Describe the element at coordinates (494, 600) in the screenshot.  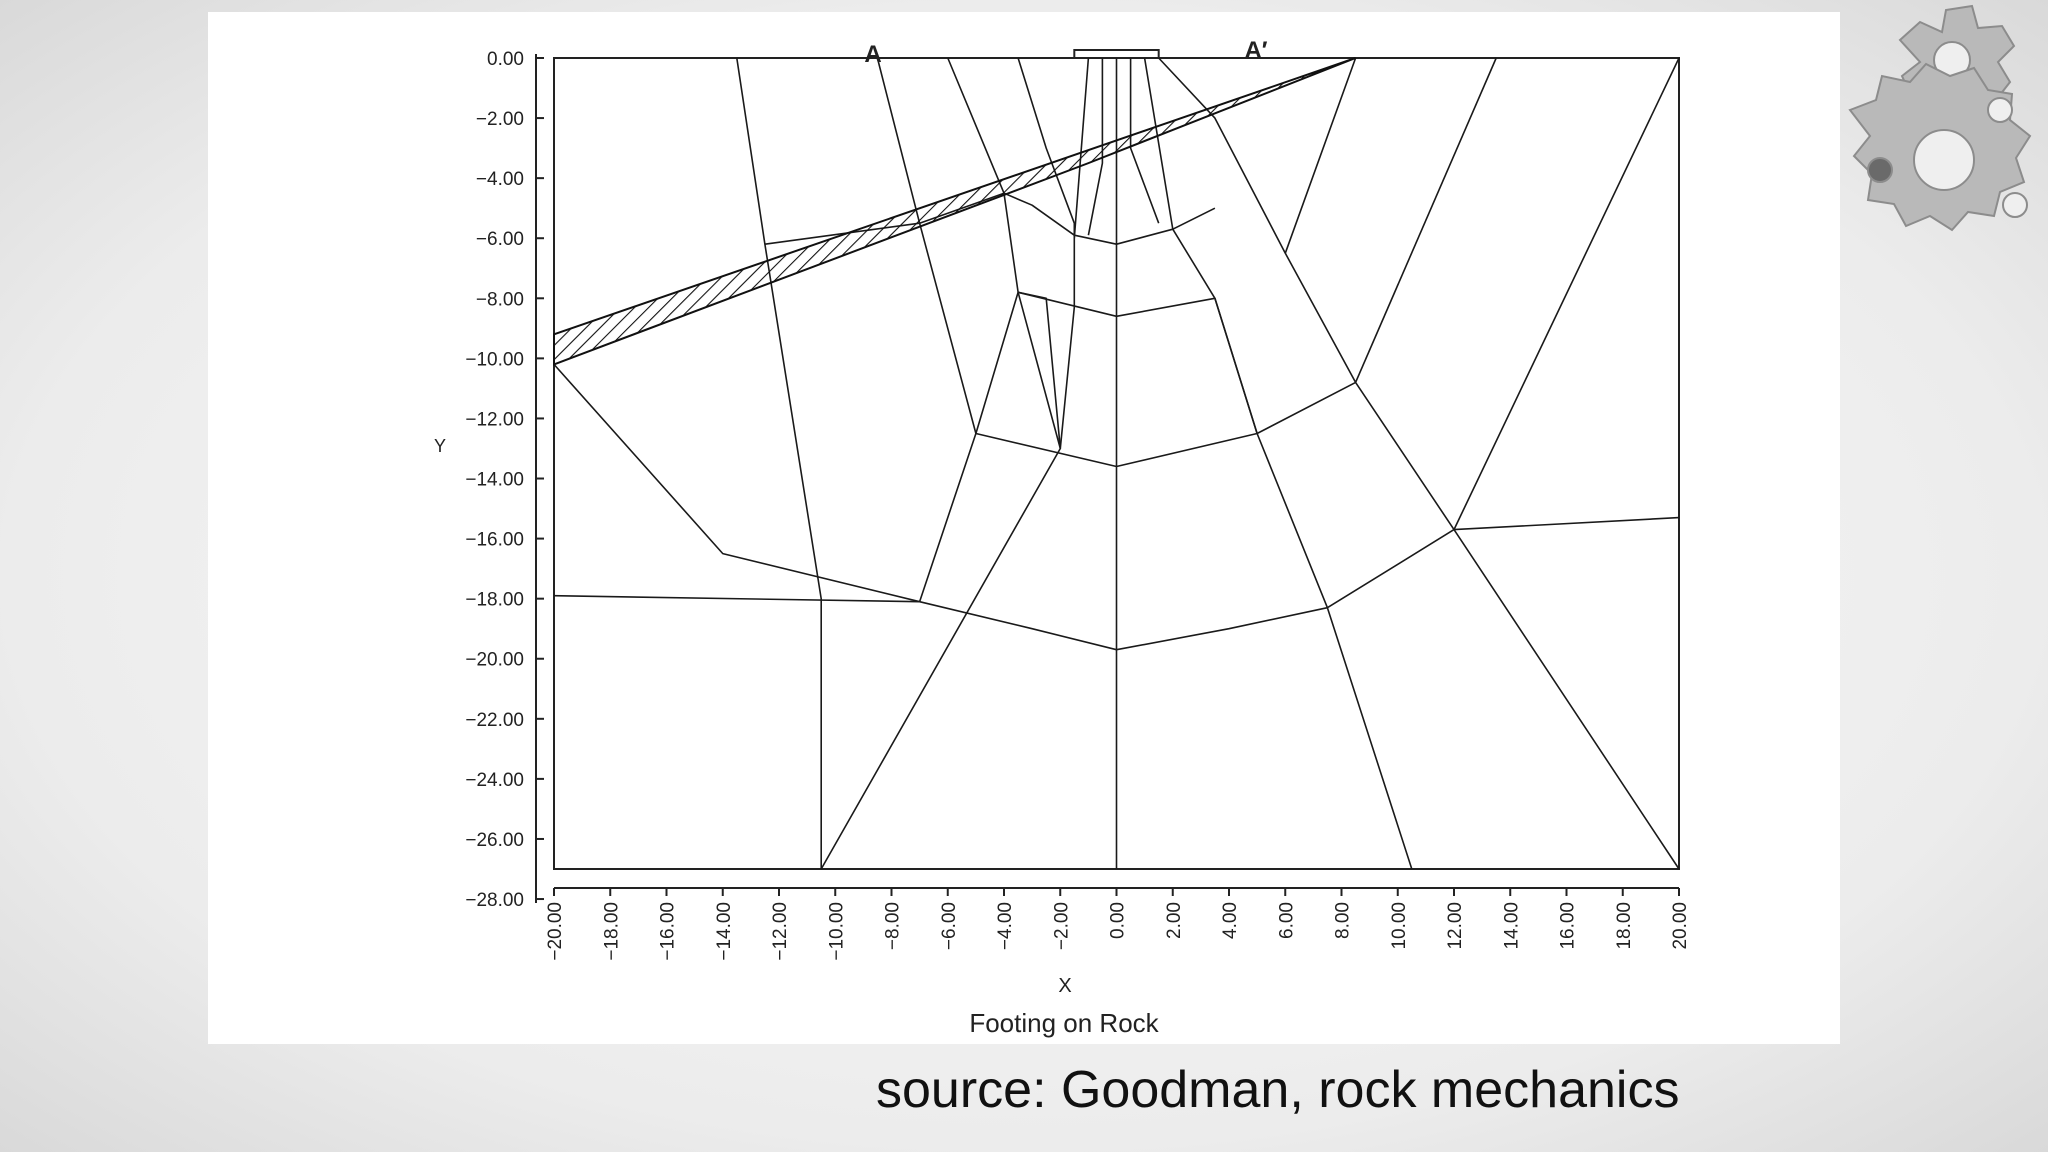
I see `y-tick-label-9: −18.00` at that location.